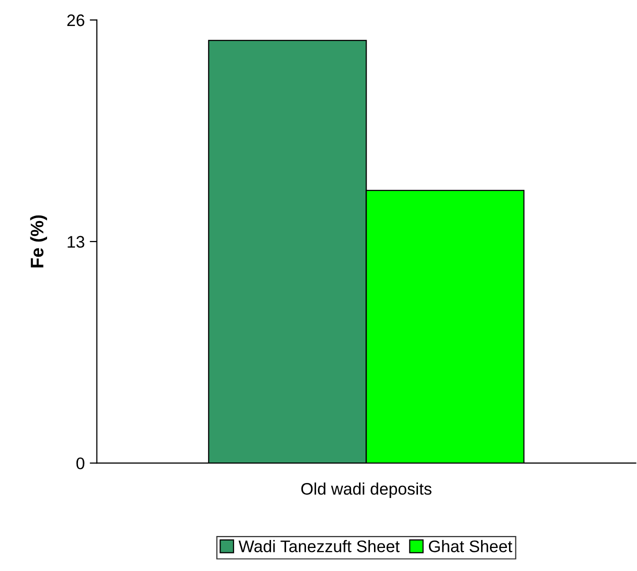  Describe the element at coordinates (366, 490) in the screenshot. I see `x-tick-label: Old wadi deposits` at that location.